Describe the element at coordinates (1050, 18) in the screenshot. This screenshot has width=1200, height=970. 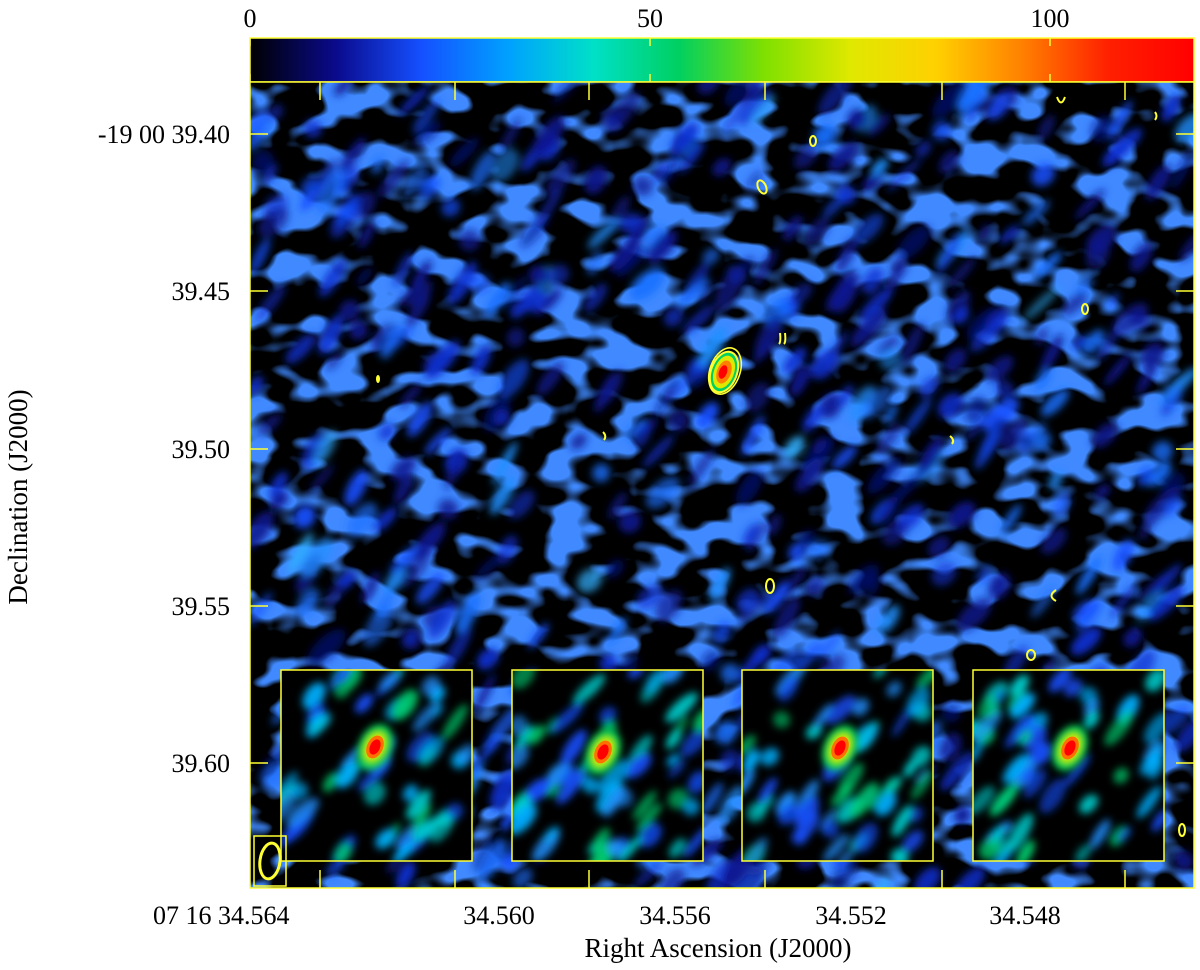
I see `colorbar-tick-label: 100` at that location.